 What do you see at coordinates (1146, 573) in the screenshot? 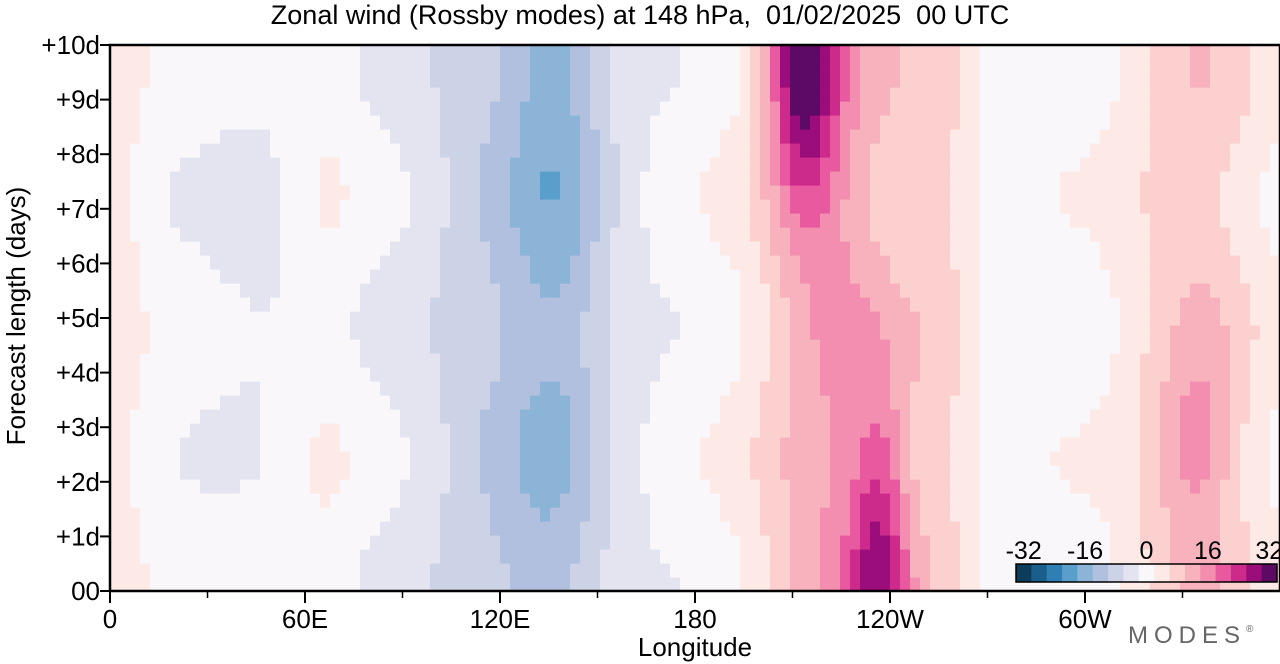
I see `colorbar-frame` at bounding box center [1146, 573].